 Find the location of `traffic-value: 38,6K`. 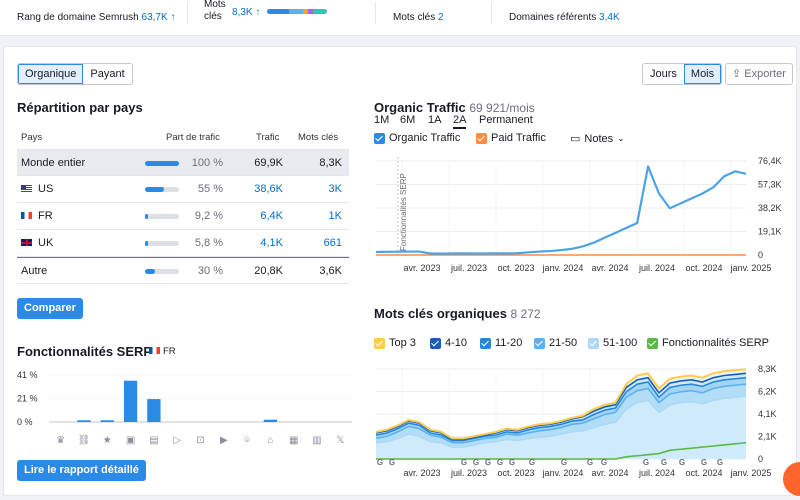

traffic-value: 38,6K is located at coordinates (268, 189).